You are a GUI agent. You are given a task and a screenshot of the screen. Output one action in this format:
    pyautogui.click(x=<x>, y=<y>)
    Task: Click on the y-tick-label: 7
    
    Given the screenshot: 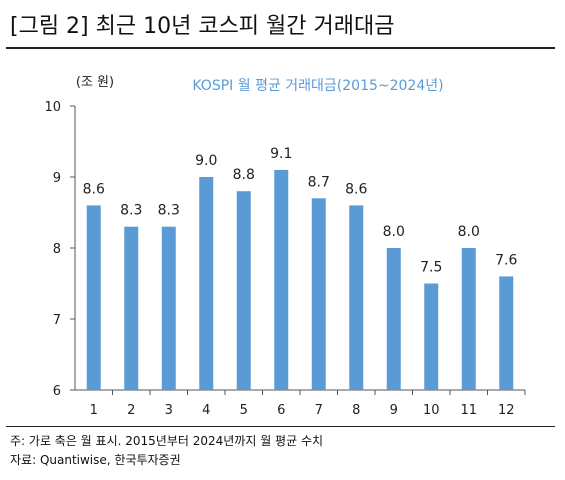 What is the action you would take?
    pyautogui.click(x=57, y=320)
    